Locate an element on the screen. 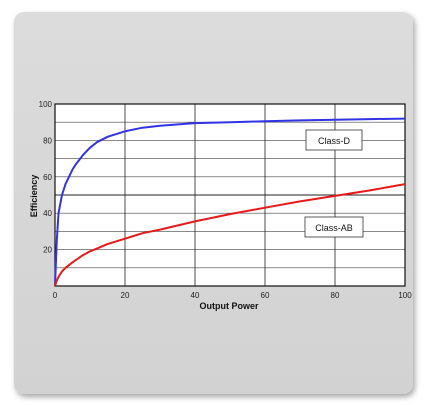  series-label-class-d-text: Class-D is located at coordinates (334, 141).